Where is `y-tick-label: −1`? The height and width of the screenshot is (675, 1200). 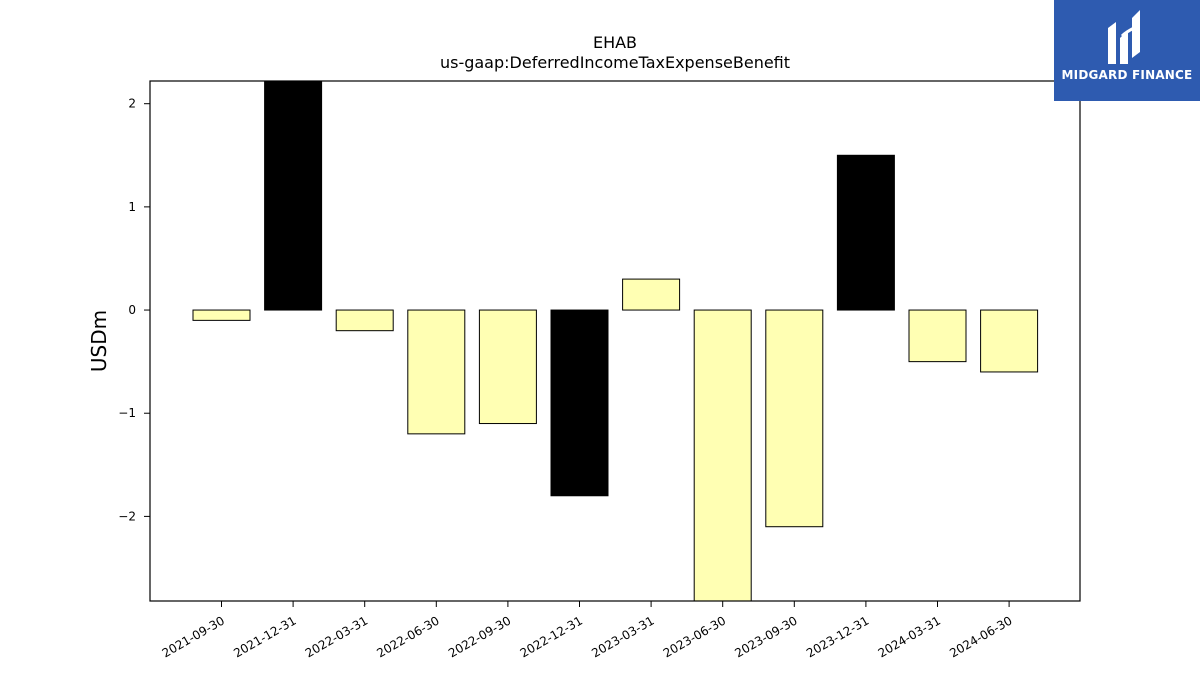 y-tick-label: −1 is located at coordinates (127, 413).